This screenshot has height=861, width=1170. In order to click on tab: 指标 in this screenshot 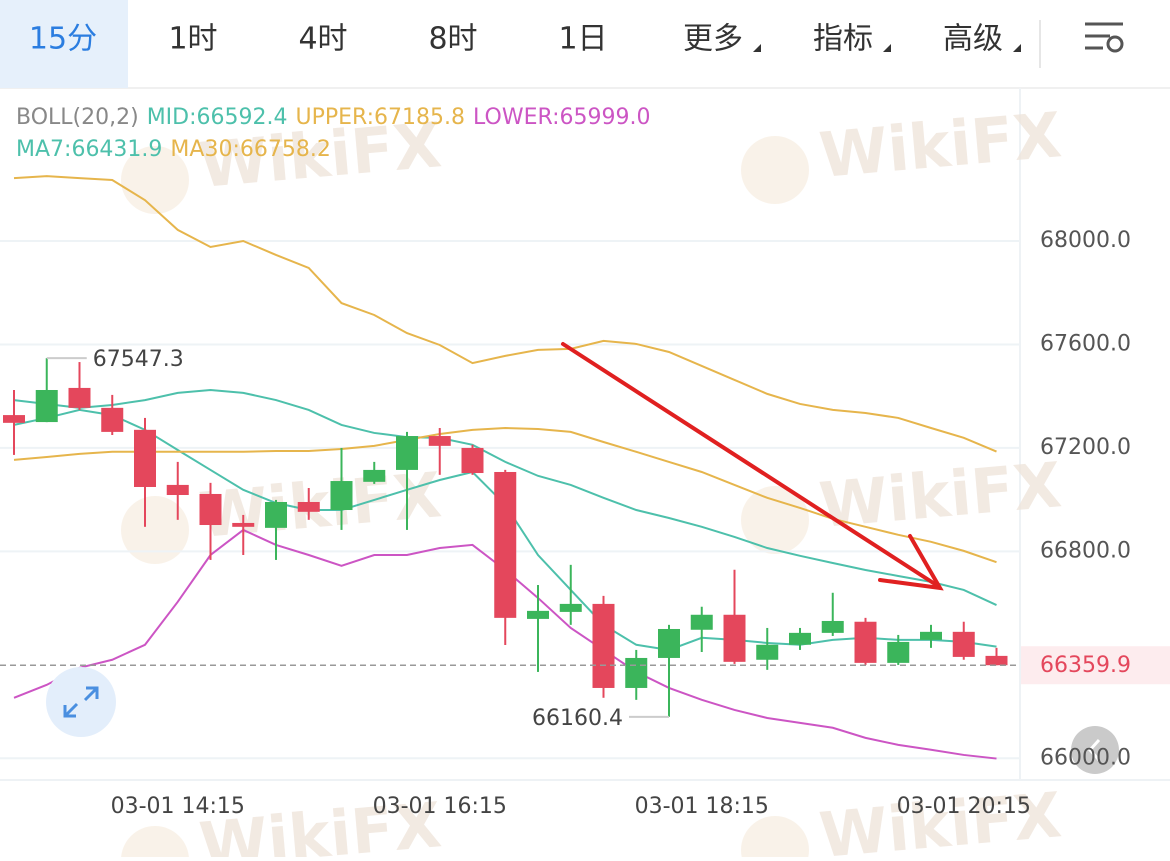, I will do `click(843, 39)`.